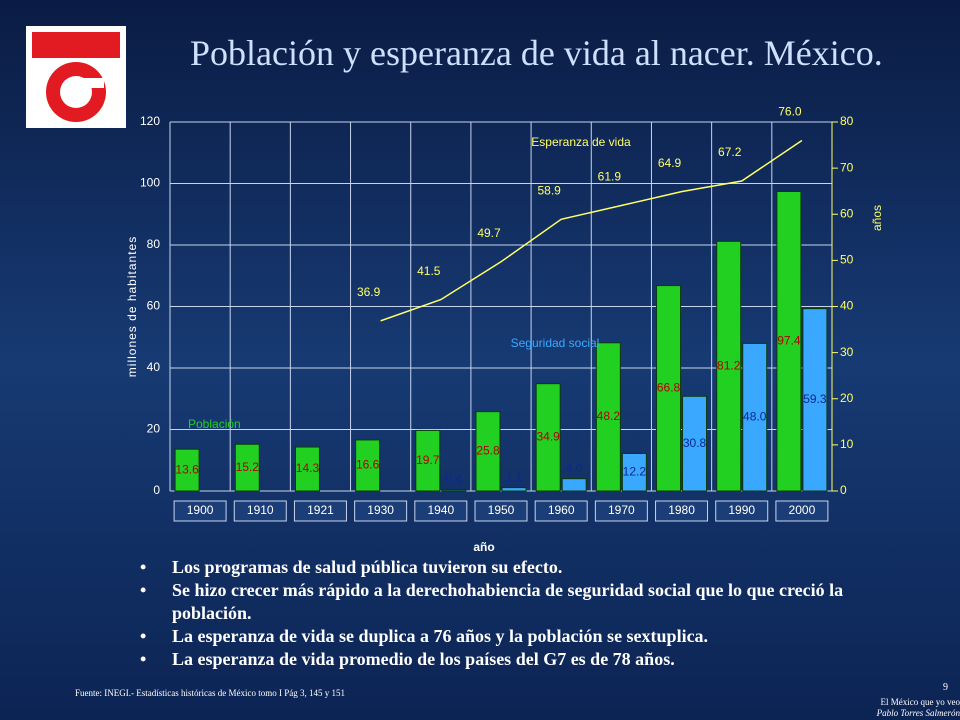 This screenshot has height=720, width=960. I want to click on y-tick-label: 40, so click(154, 367).